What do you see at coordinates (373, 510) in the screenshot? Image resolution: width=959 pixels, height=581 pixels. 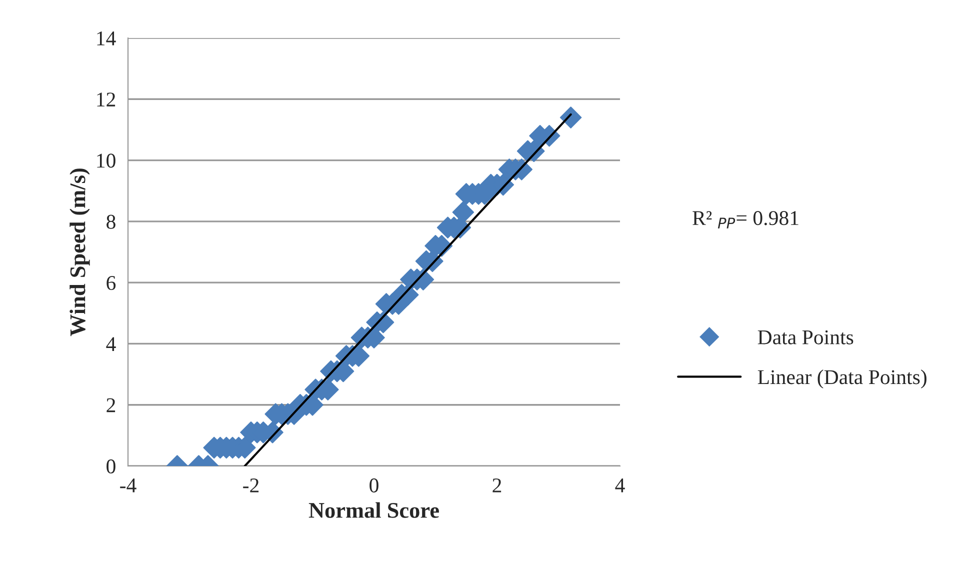 I see `x-axis-title: Normal Score` at bounding box center [373, 510].